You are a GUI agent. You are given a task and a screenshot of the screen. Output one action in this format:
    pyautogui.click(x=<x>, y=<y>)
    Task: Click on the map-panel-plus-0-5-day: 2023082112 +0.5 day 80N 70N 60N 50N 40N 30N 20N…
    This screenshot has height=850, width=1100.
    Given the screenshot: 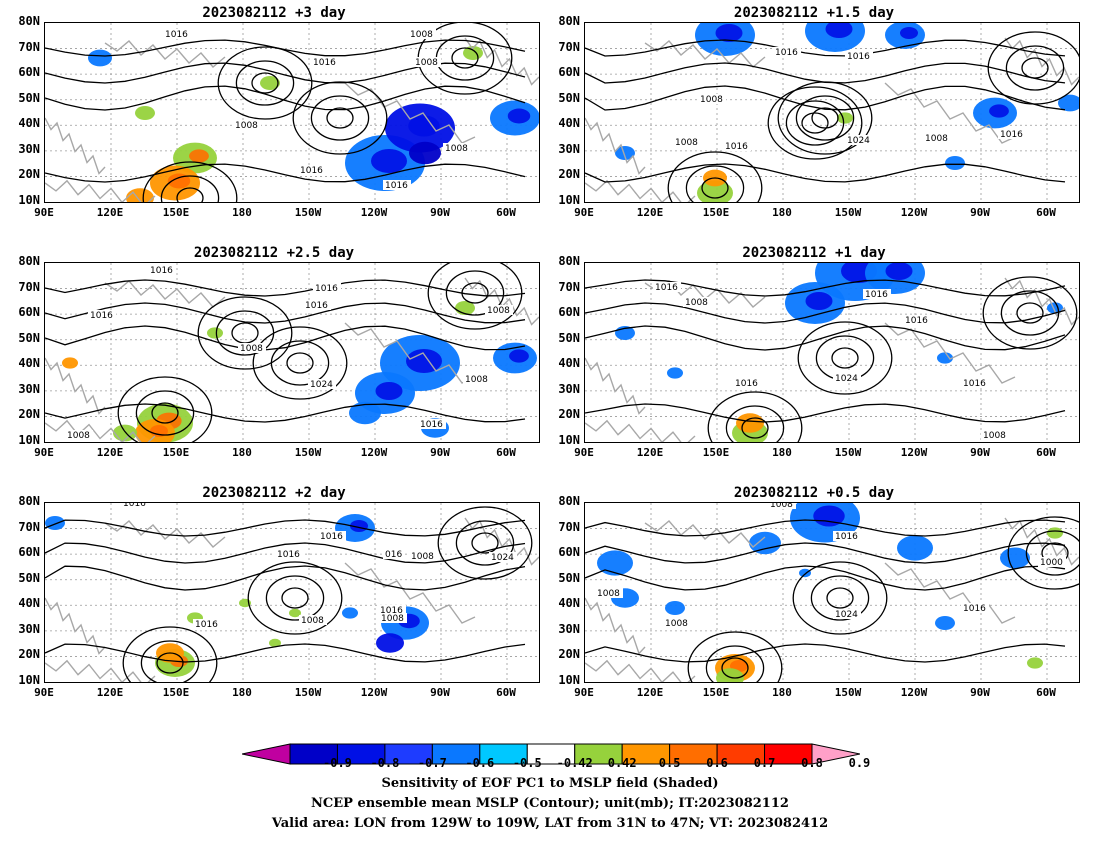 What is the action you would take?
    pyautogui.click(x=814, y=597)
    